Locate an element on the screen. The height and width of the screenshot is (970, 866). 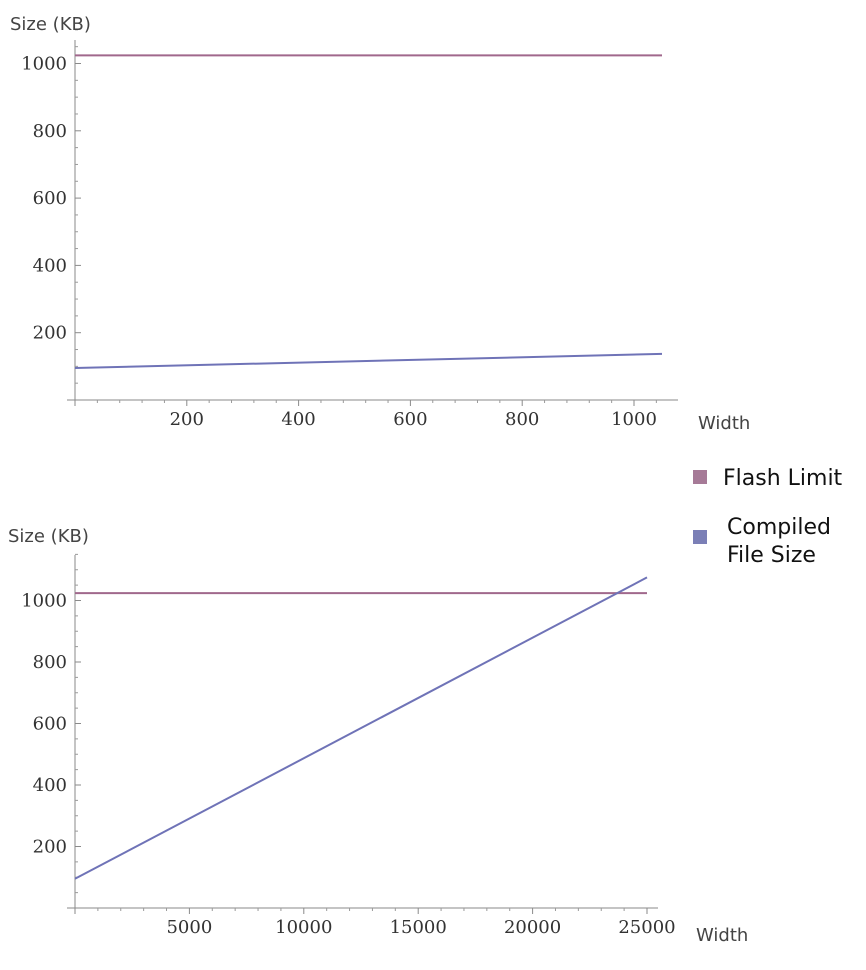
legend-label-line-1: Compiled is located at coordinates (779, 527).